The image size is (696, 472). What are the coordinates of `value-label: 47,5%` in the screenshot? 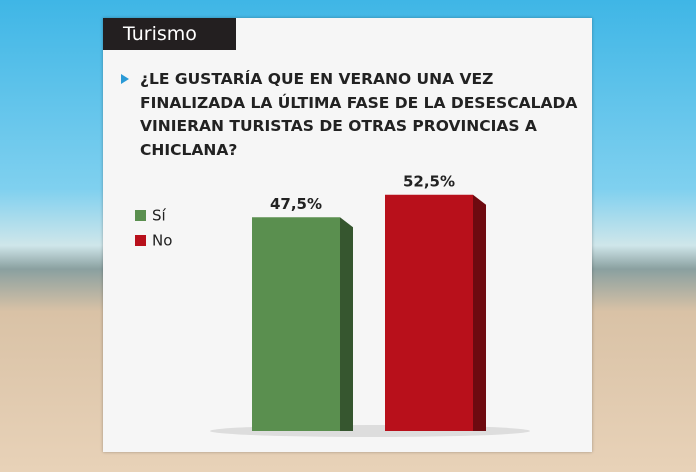 It's located at (296, 204).